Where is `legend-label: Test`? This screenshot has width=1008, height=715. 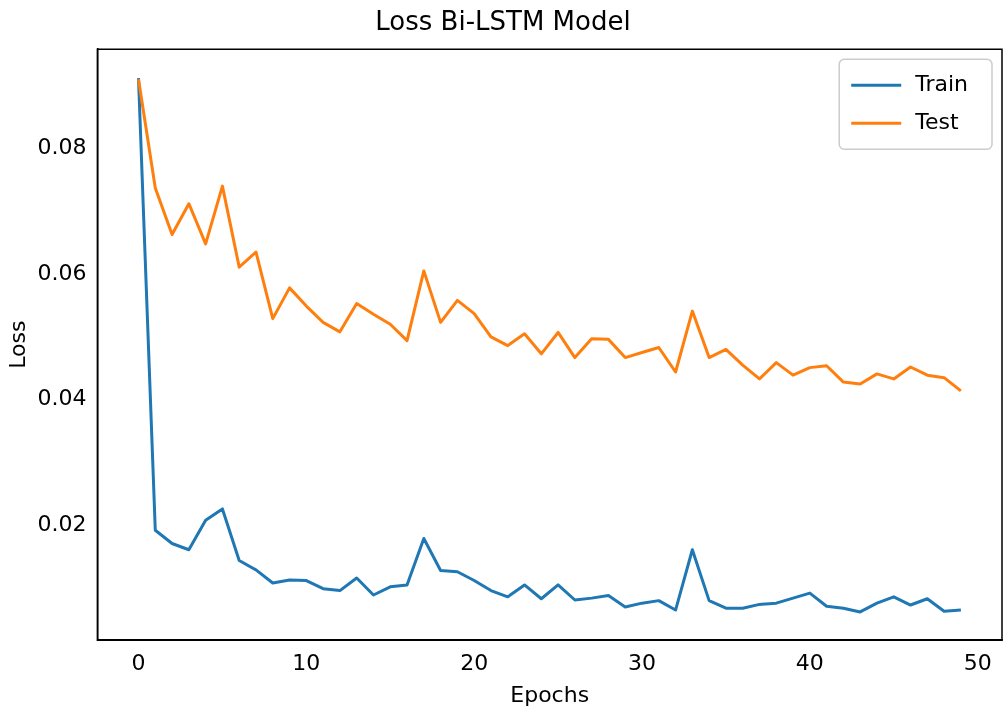 legend-label: Test is located at coordinates (936, 121).